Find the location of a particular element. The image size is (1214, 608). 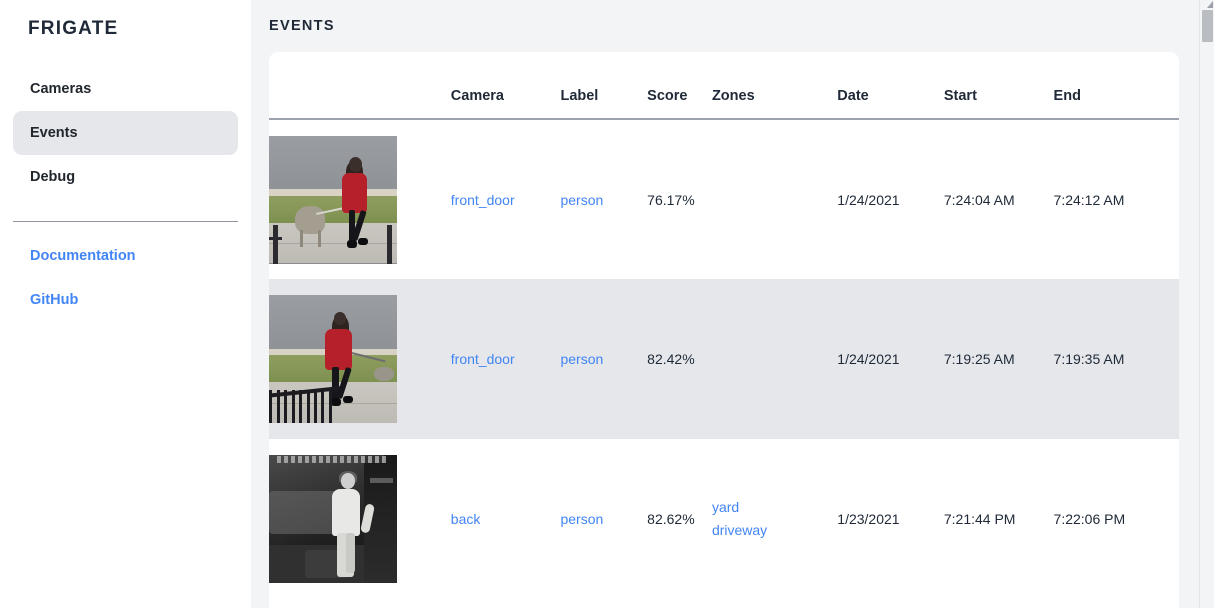

page-title: EVENTS is located at coordinates (302, 26).